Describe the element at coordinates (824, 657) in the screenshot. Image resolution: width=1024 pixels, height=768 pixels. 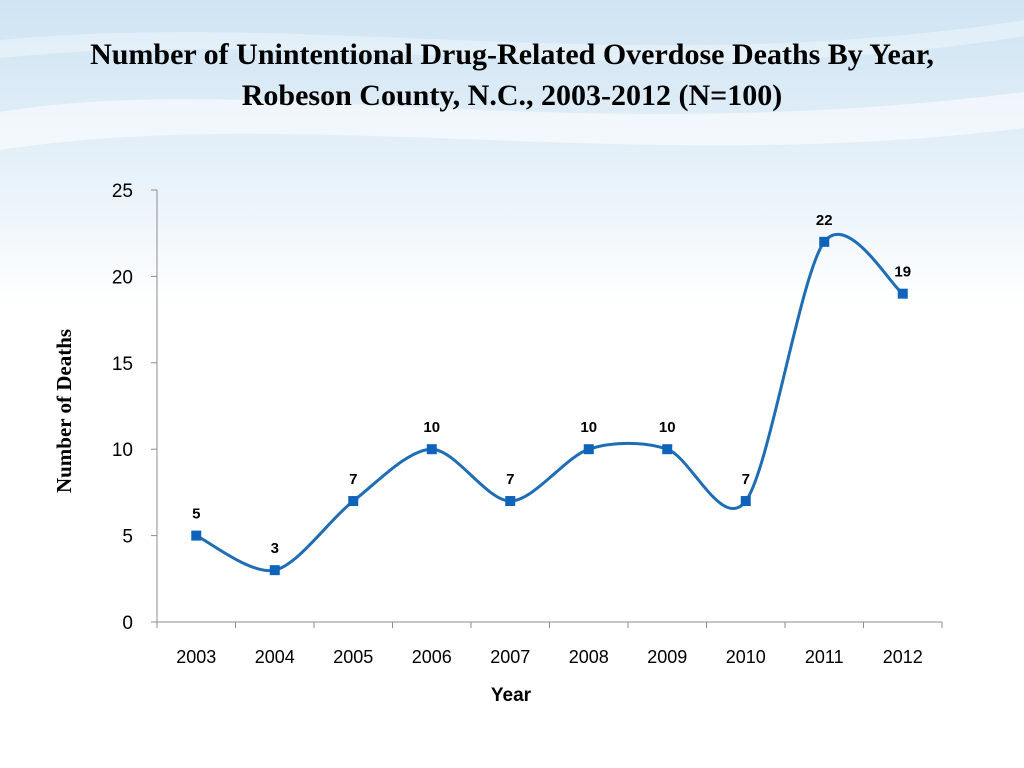
I see `x-tick-label: 2011` at that location.